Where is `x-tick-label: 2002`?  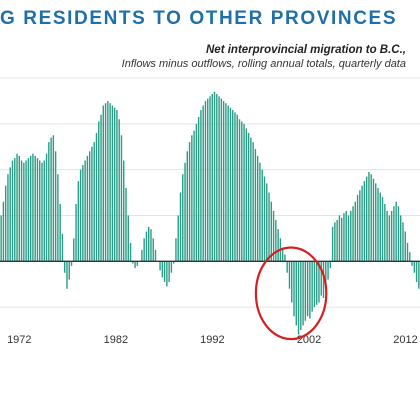 x-tick-label: 2002 is located at coordinates (309, 340).